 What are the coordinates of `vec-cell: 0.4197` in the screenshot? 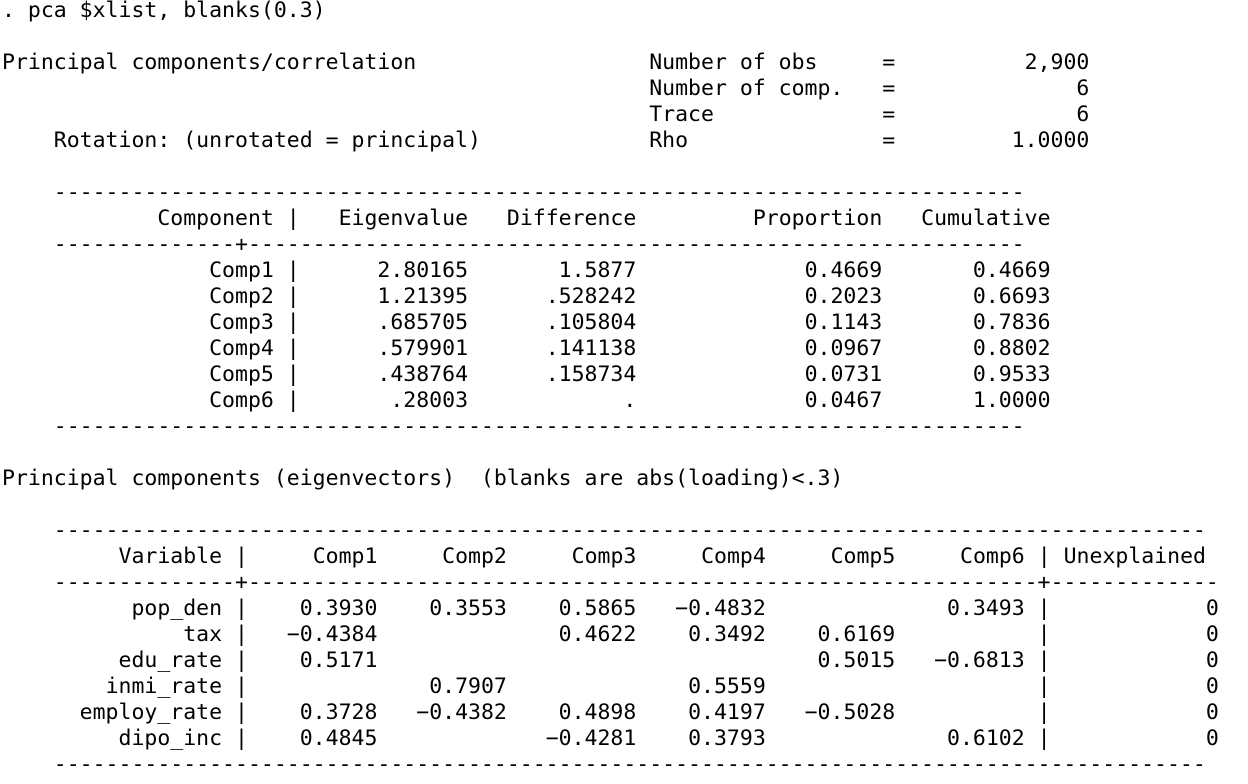 It's located at (727, 712).